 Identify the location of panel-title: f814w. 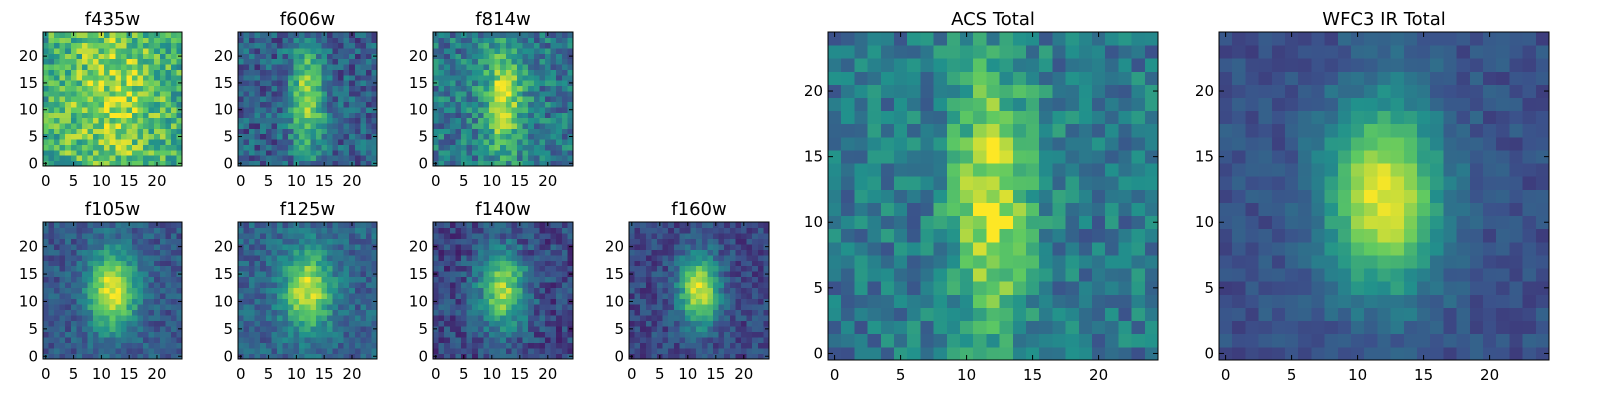
(502, 19).